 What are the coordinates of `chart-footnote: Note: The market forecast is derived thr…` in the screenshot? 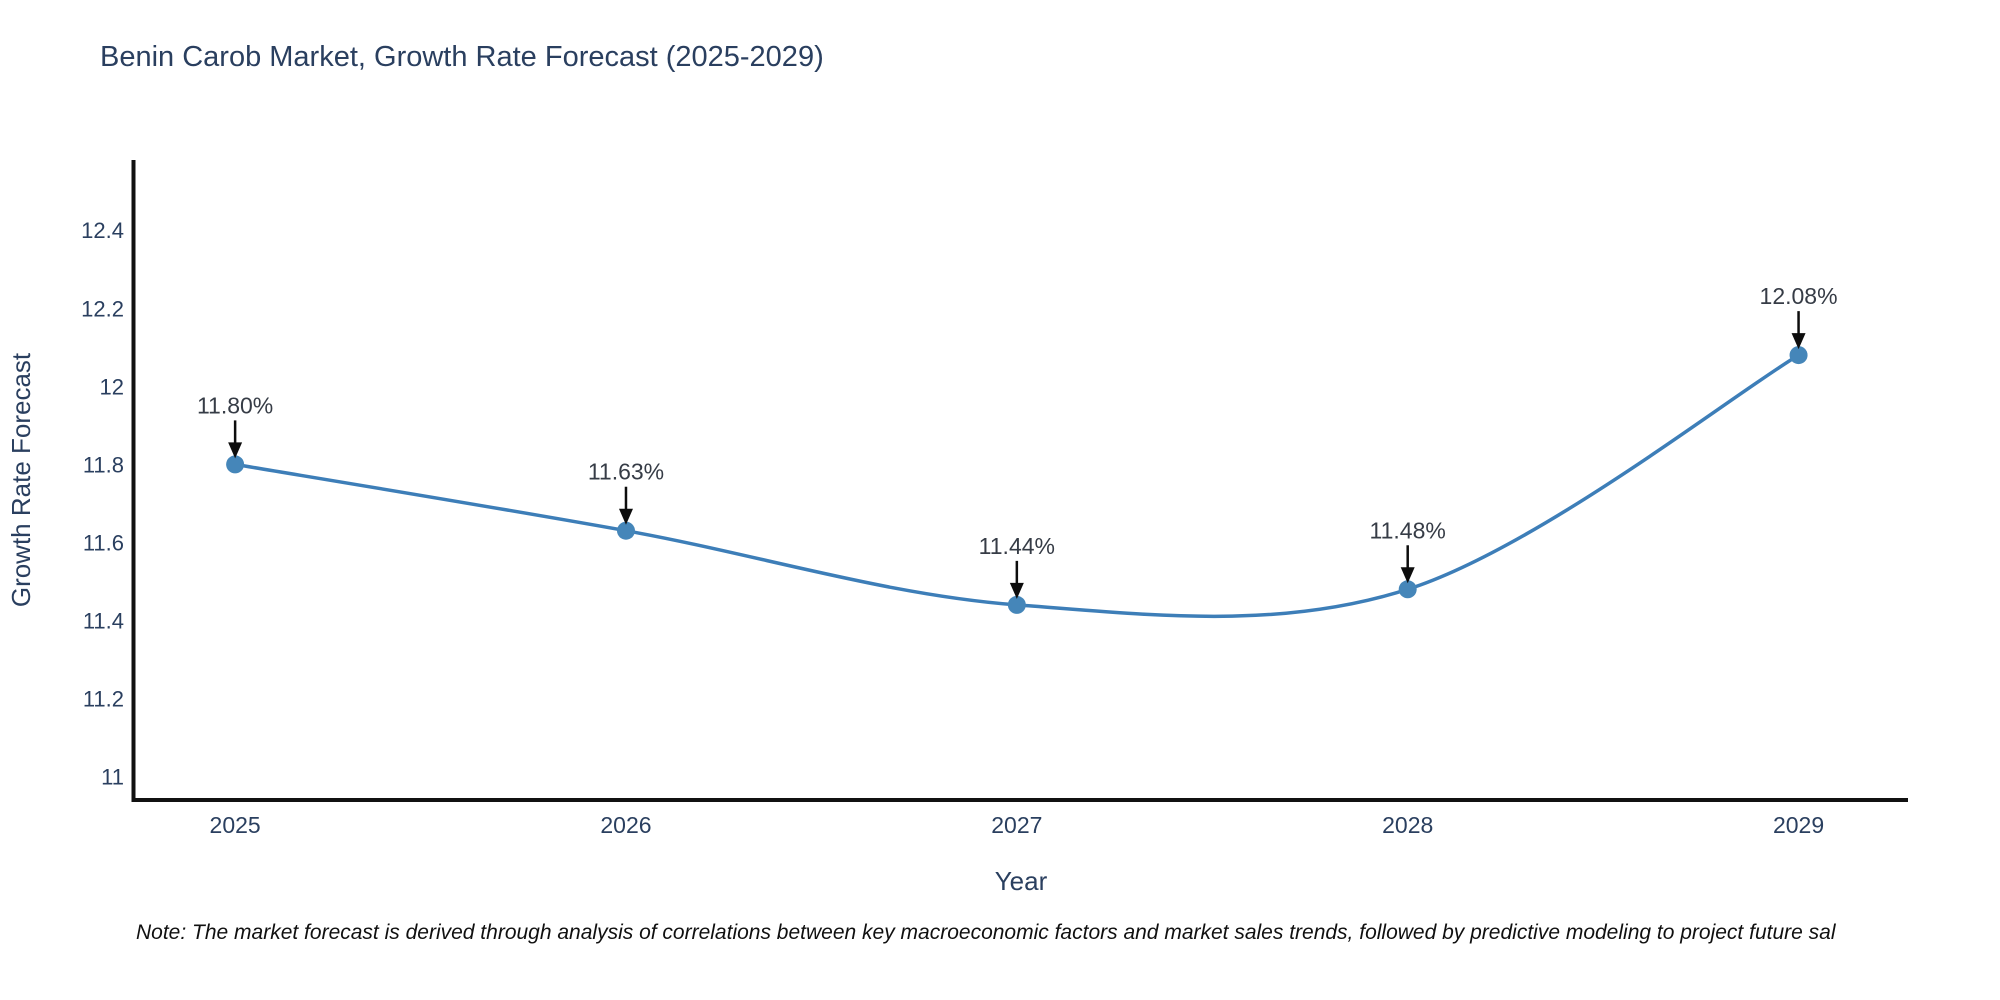 It's located at (986, 932).